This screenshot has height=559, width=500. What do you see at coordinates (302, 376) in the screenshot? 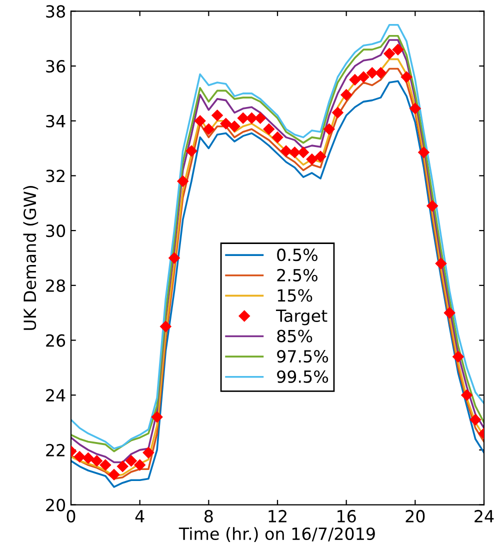
I see `legend-label: 99.5%` at bounding box center [302, 376].